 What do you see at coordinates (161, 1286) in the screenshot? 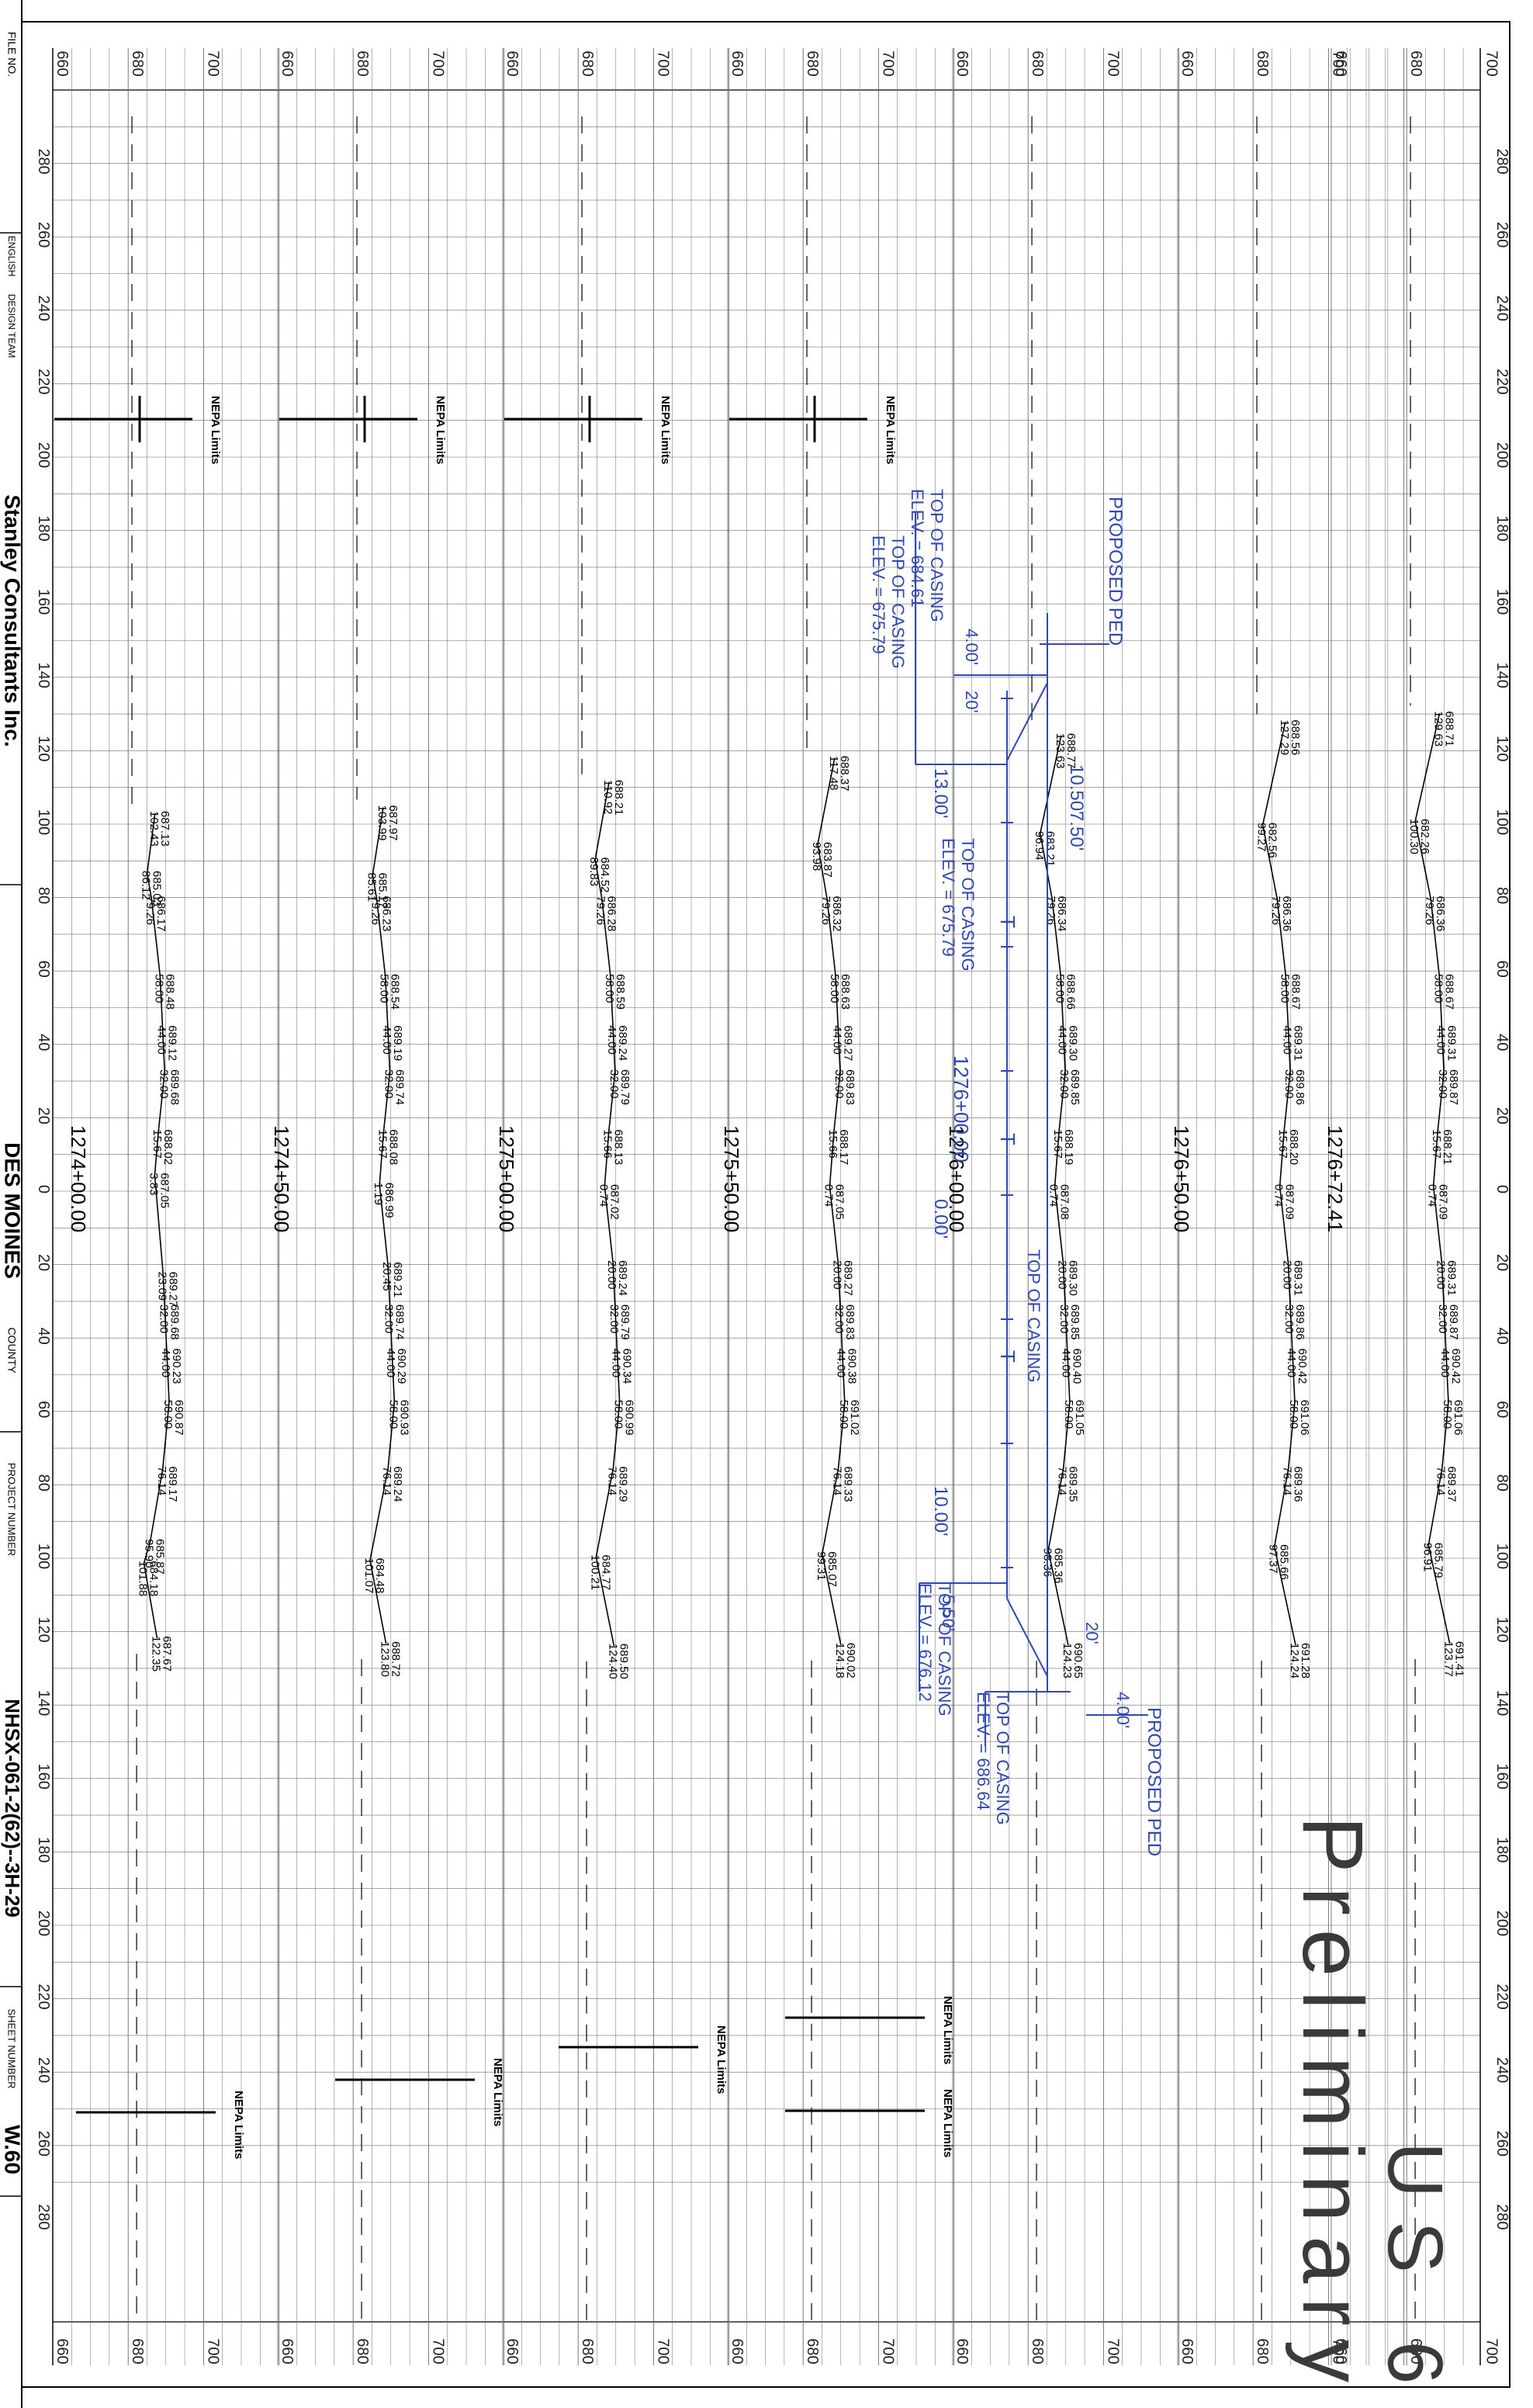
I see `section-point-offset: 23.09` at bounding box center [161, 1286].